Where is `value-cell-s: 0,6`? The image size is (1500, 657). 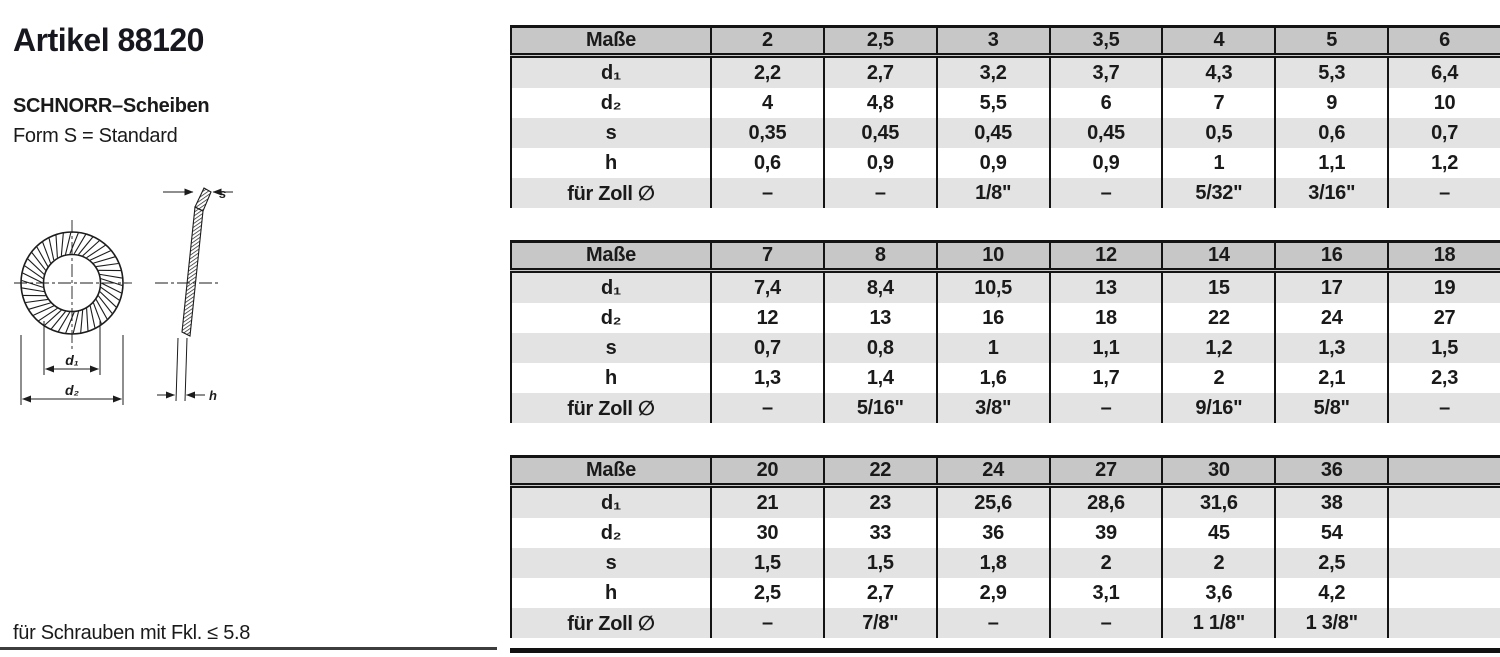
value-cell-s: 0,6 is located at coordinates (1330, 133).